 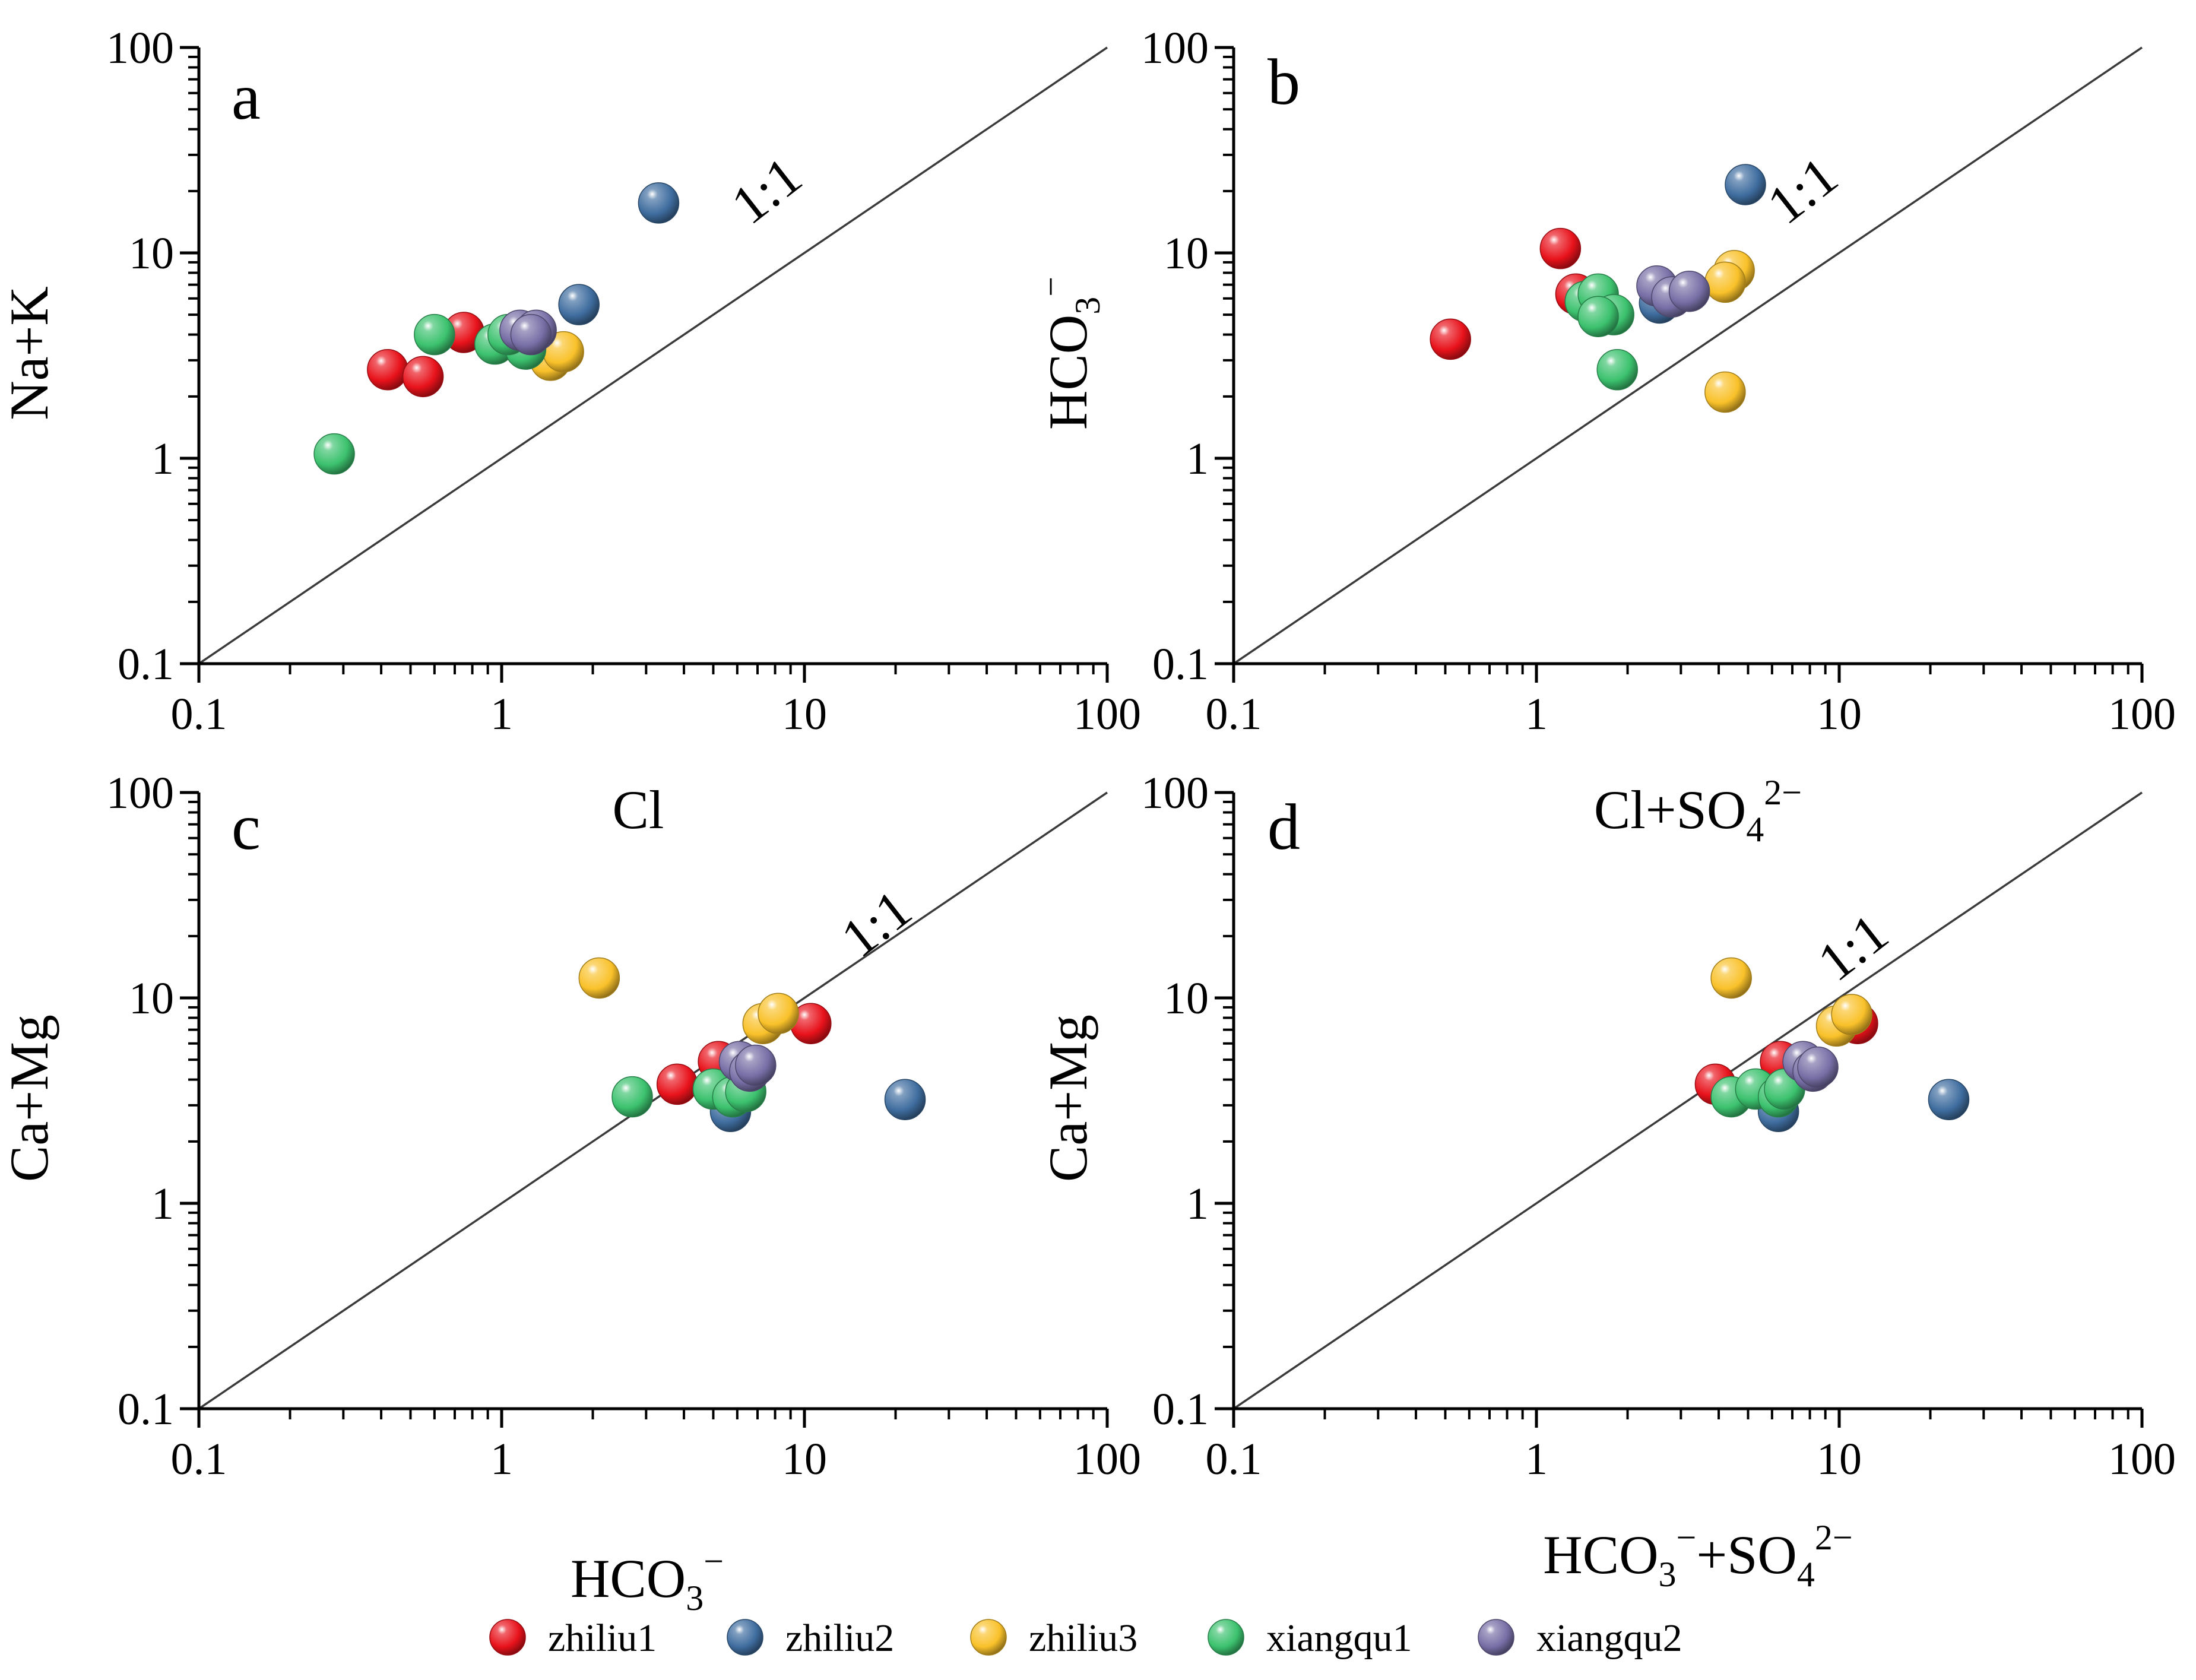 I want to click on legend: zhiliu1 zhiliu2 zhiliu3 xiangqu1 xiangqu2, so click(x=1085, y=1638).